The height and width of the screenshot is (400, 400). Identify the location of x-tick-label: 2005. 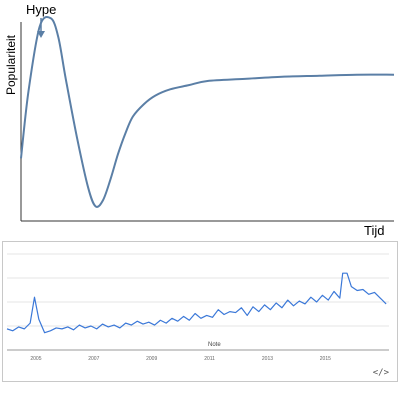
(35, 359).